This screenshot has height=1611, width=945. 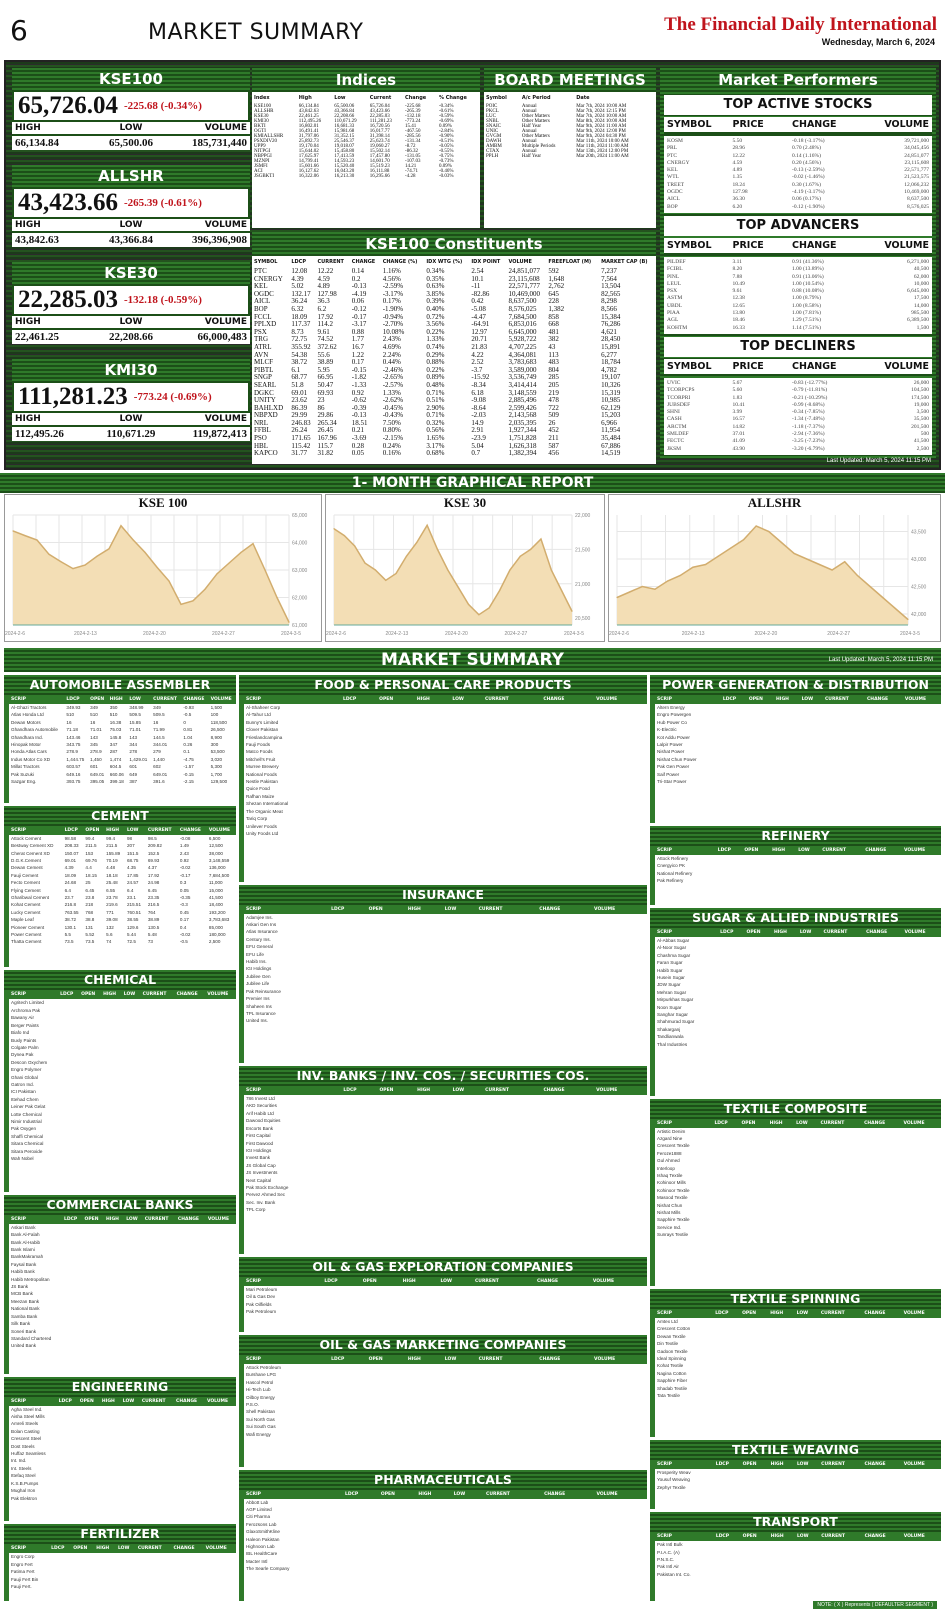 What do you see at coordinates (781, 1465) in the screenshot?
I see `column-header: HIGH` at bounding box center [781, 1465].